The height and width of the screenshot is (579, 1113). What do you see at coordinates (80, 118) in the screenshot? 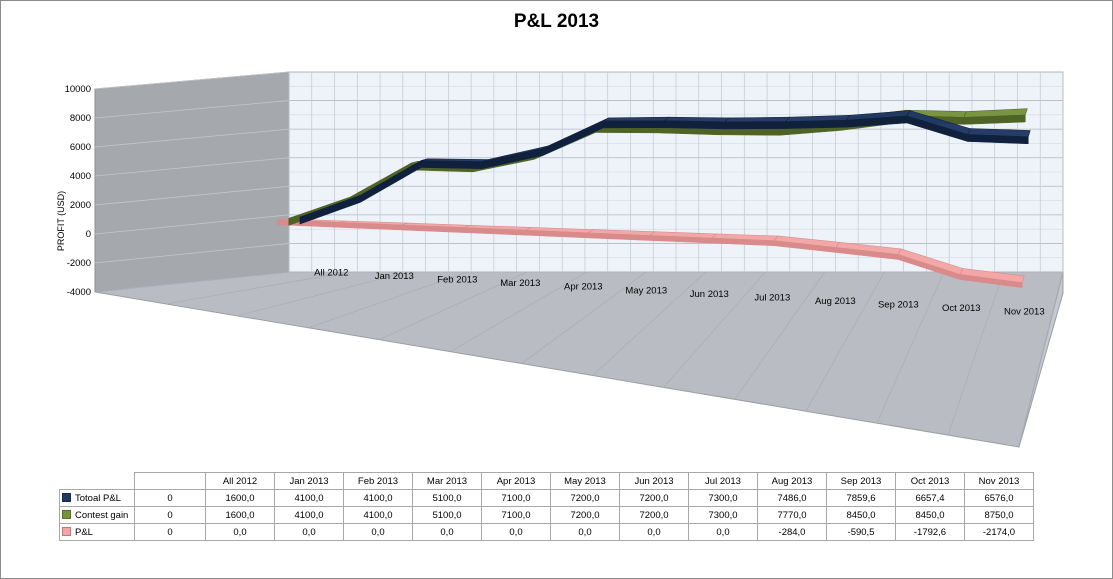
I see `y-tick-label: 8000` at bounding box center [80, 118].